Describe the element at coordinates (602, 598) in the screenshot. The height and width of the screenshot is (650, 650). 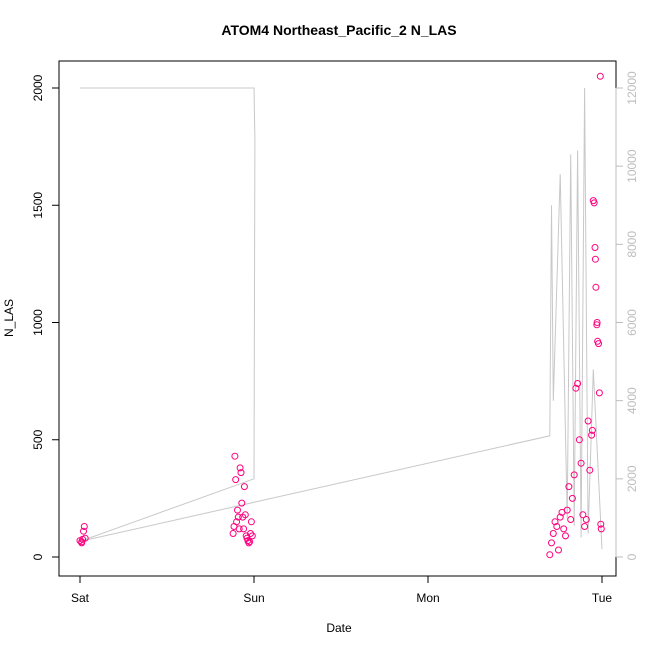
I see `x-tick-label: Tue` at that location.